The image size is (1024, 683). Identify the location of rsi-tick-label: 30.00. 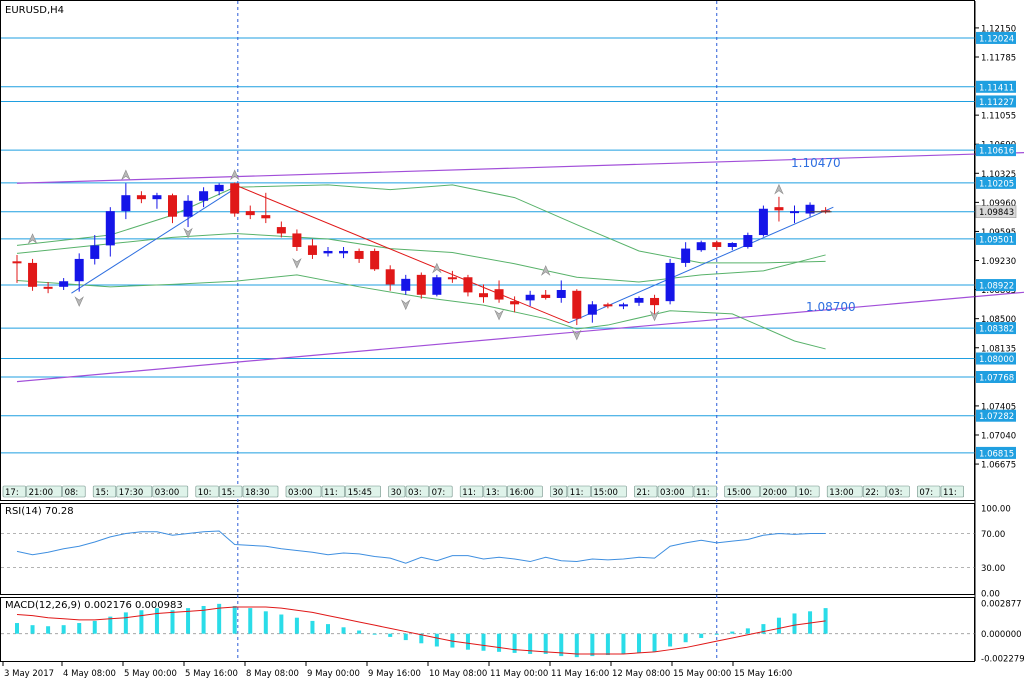
(993, 569).